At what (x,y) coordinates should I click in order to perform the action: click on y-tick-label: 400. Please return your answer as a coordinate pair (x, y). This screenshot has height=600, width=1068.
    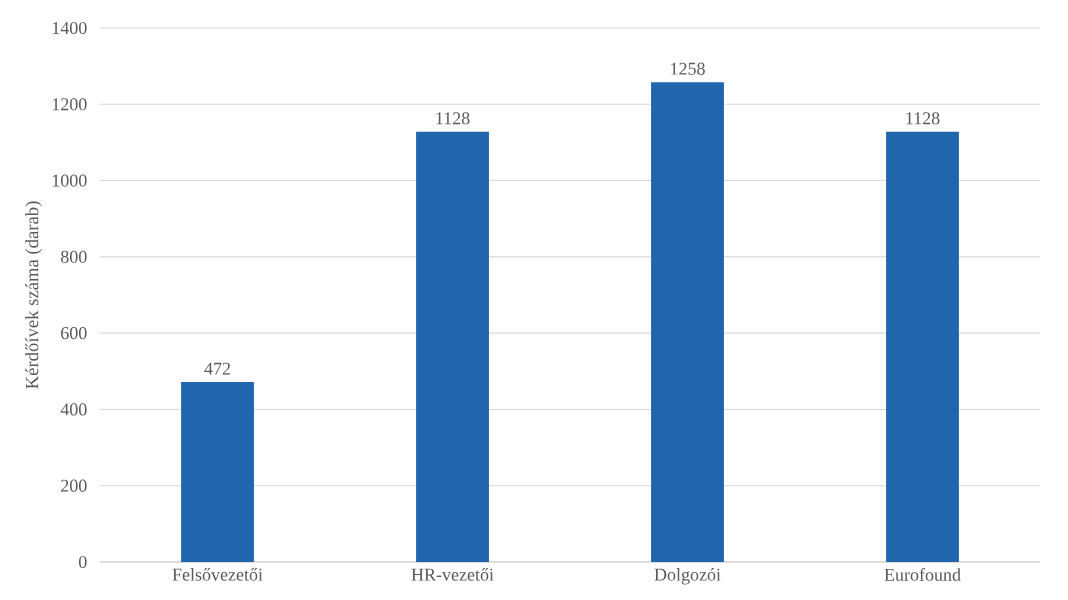
    Looking at the image, I should click on (73, 409).